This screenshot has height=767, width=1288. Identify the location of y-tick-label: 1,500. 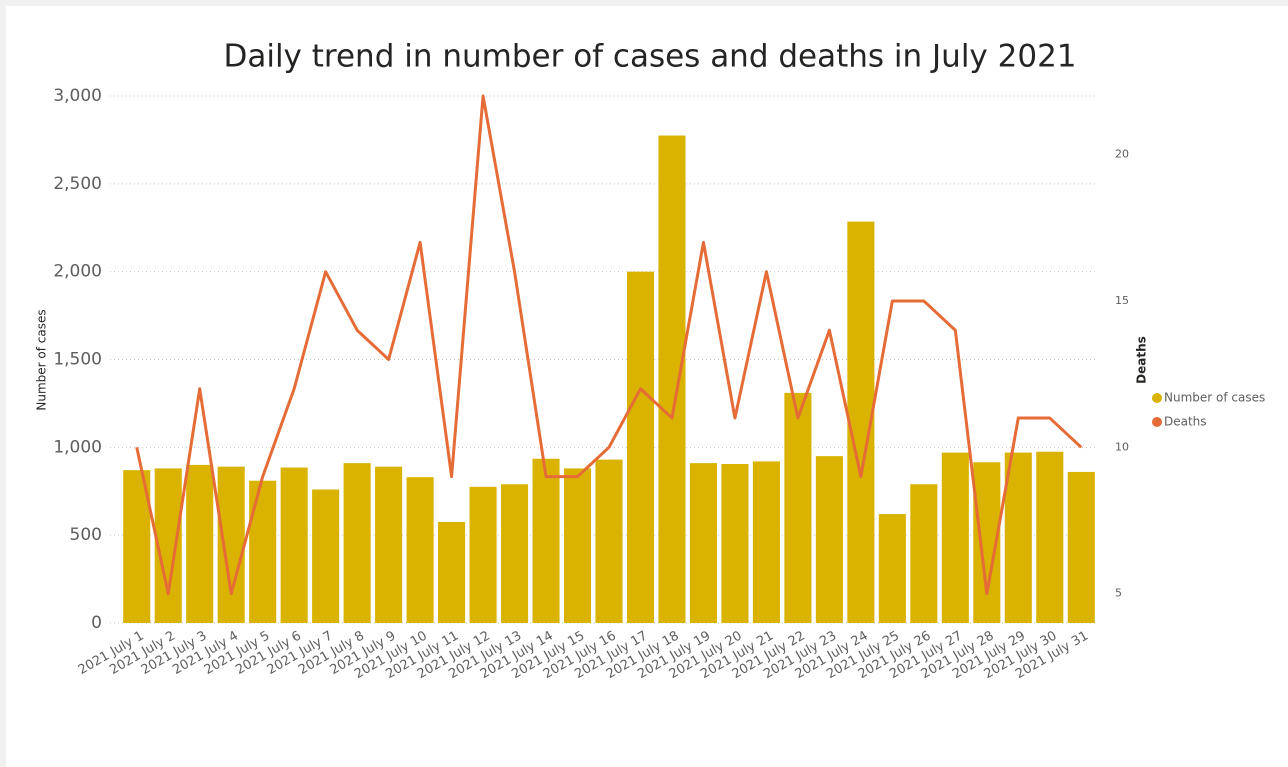
(77, 360).